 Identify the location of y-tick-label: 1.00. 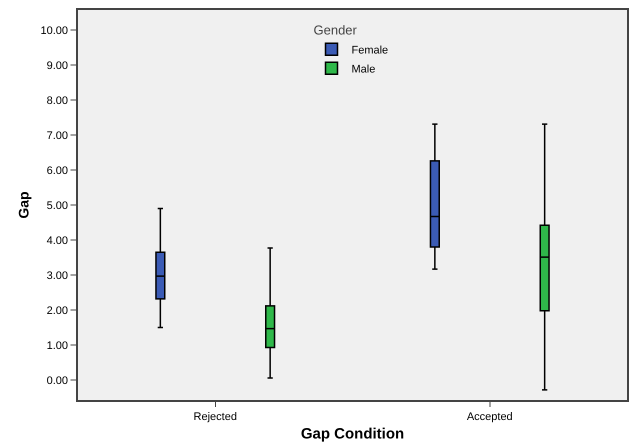
(57, 346).